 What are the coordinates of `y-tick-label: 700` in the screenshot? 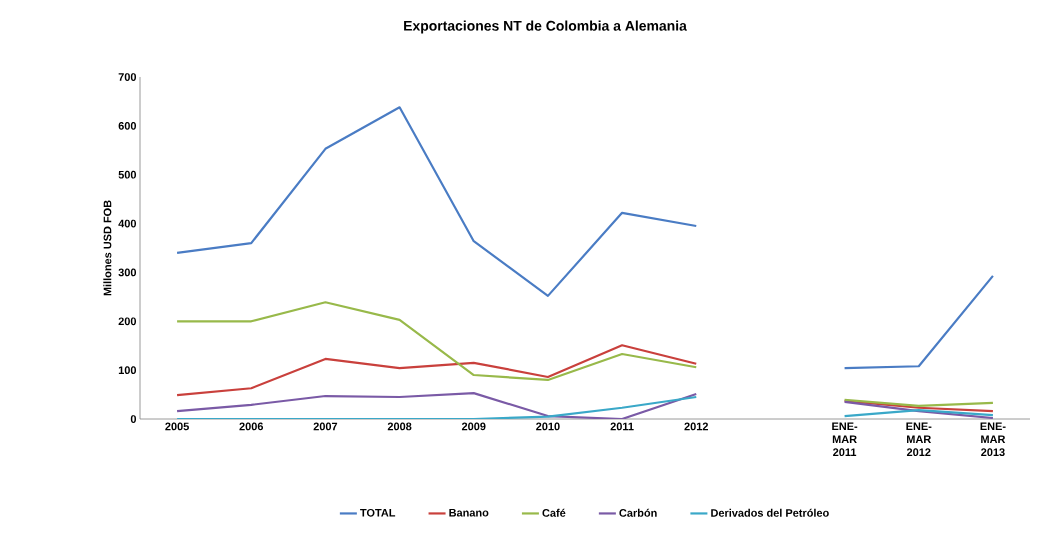 It's located at (127, 77).